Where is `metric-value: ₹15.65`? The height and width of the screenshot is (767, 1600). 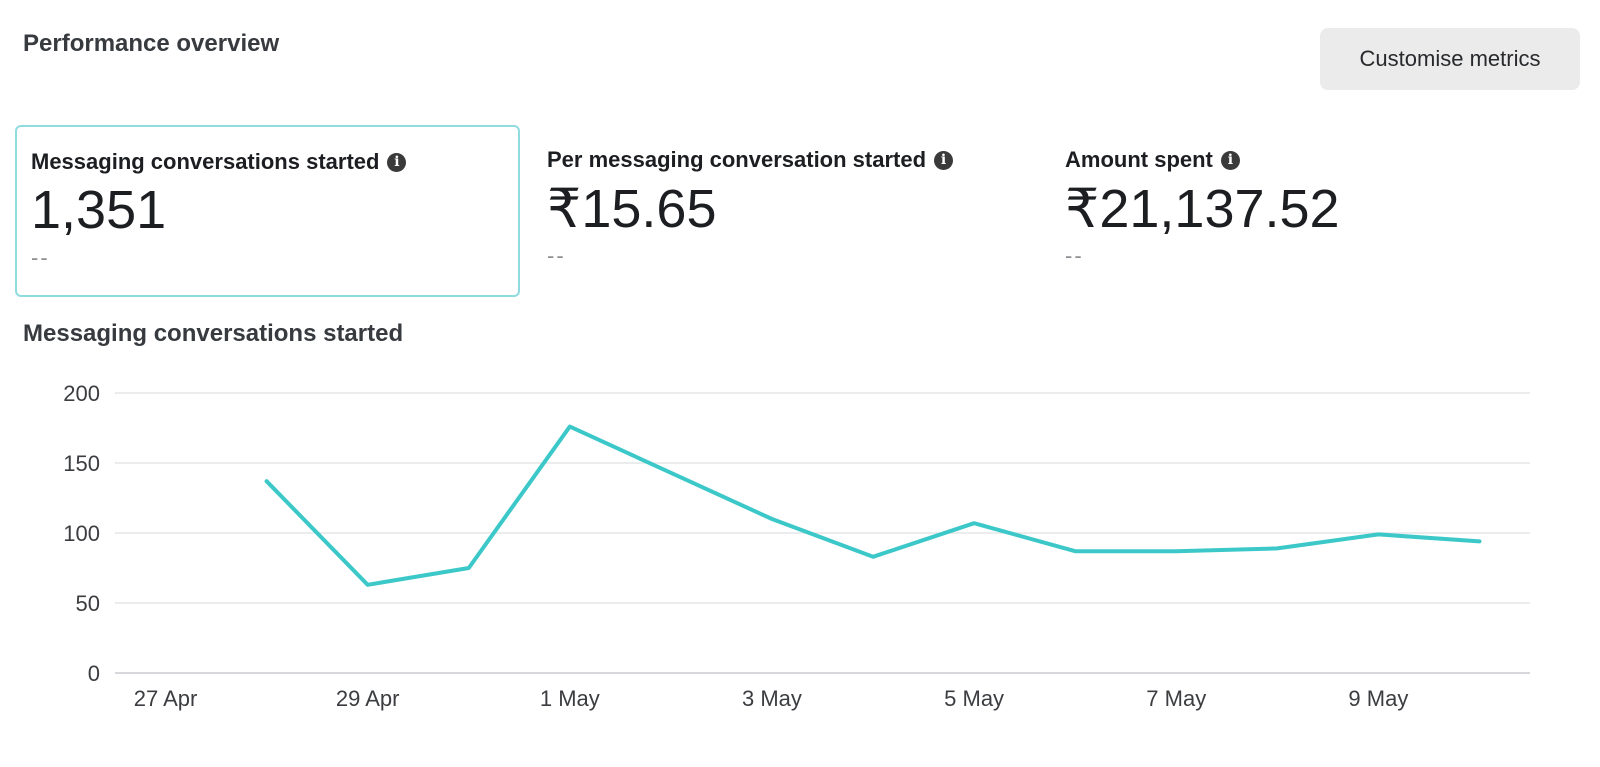 metric-value: ₹15.65 is located at coordinates (632, 209).